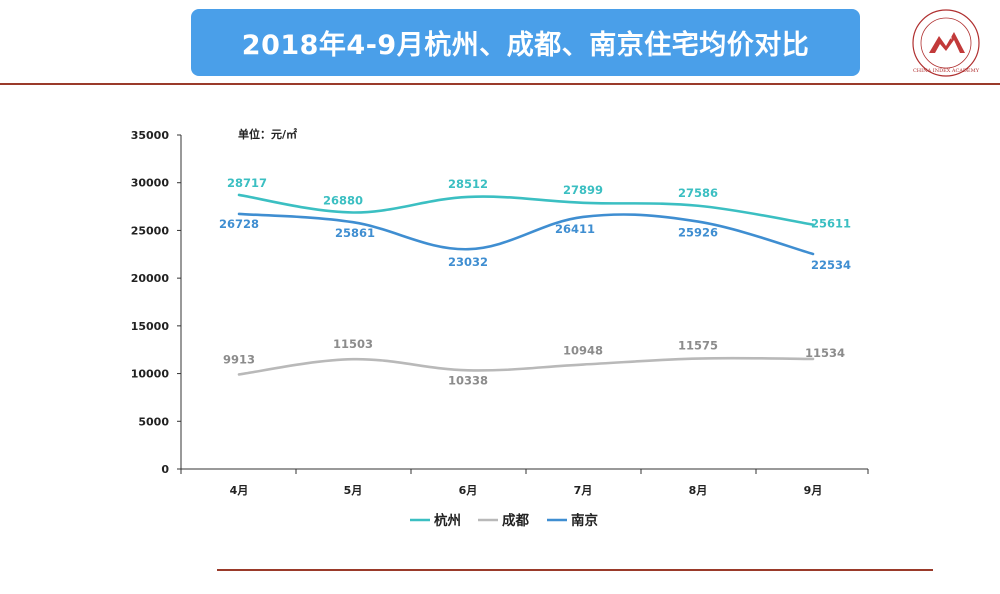 This screenshot has width=1000, height=594. I want to click on data-label: 28512, so click(468, 184).